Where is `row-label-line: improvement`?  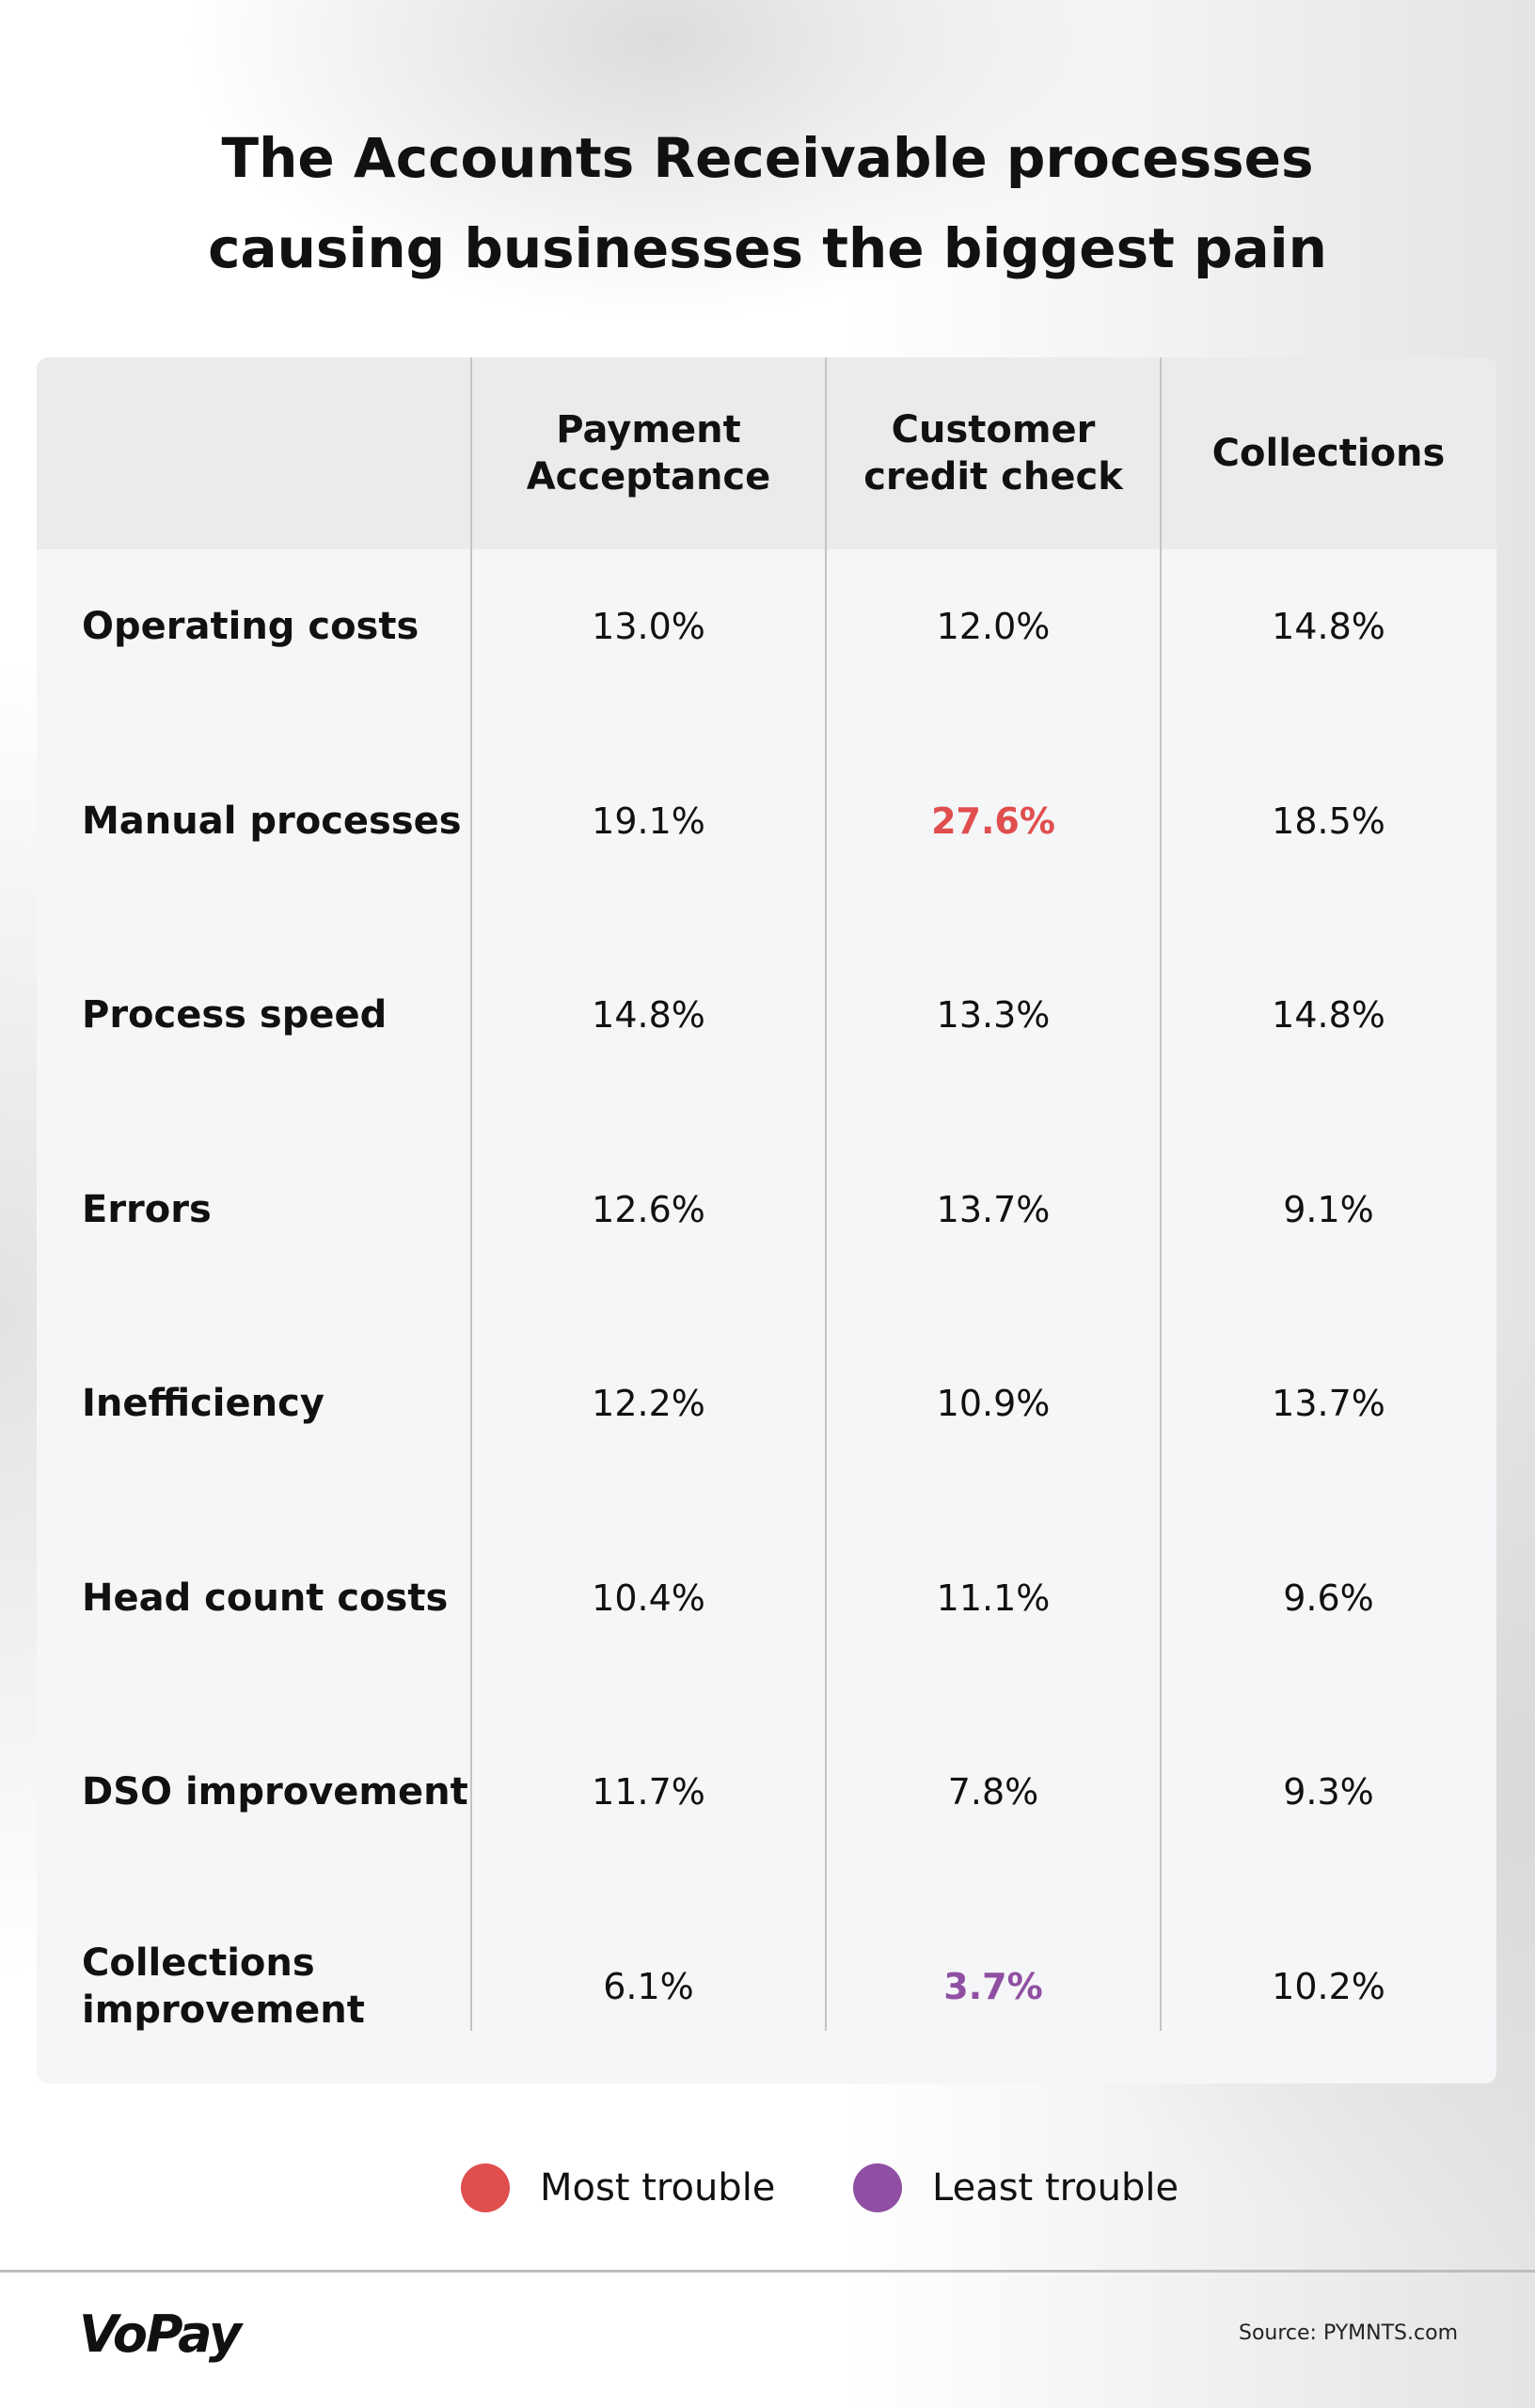 row-label-line: improvement is located at coordinates (223, 2010).